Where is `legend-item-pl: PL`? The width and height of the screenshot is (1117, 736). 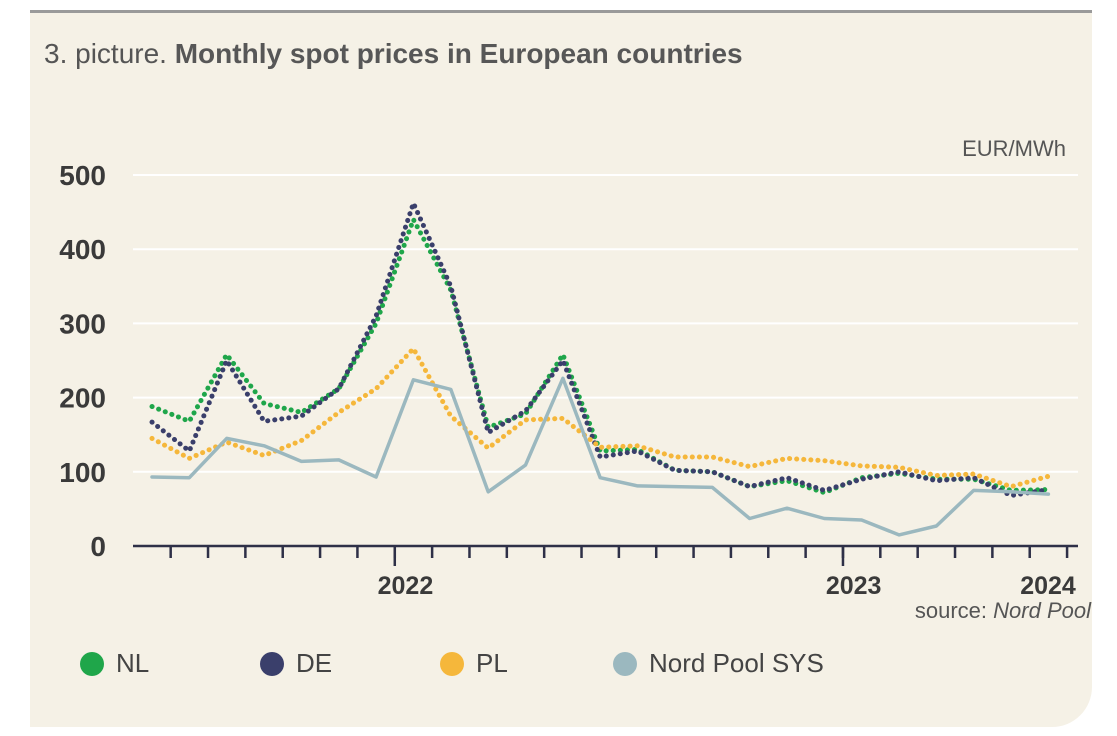 legend-item-pl: PL is located at coordinates (474, 663).